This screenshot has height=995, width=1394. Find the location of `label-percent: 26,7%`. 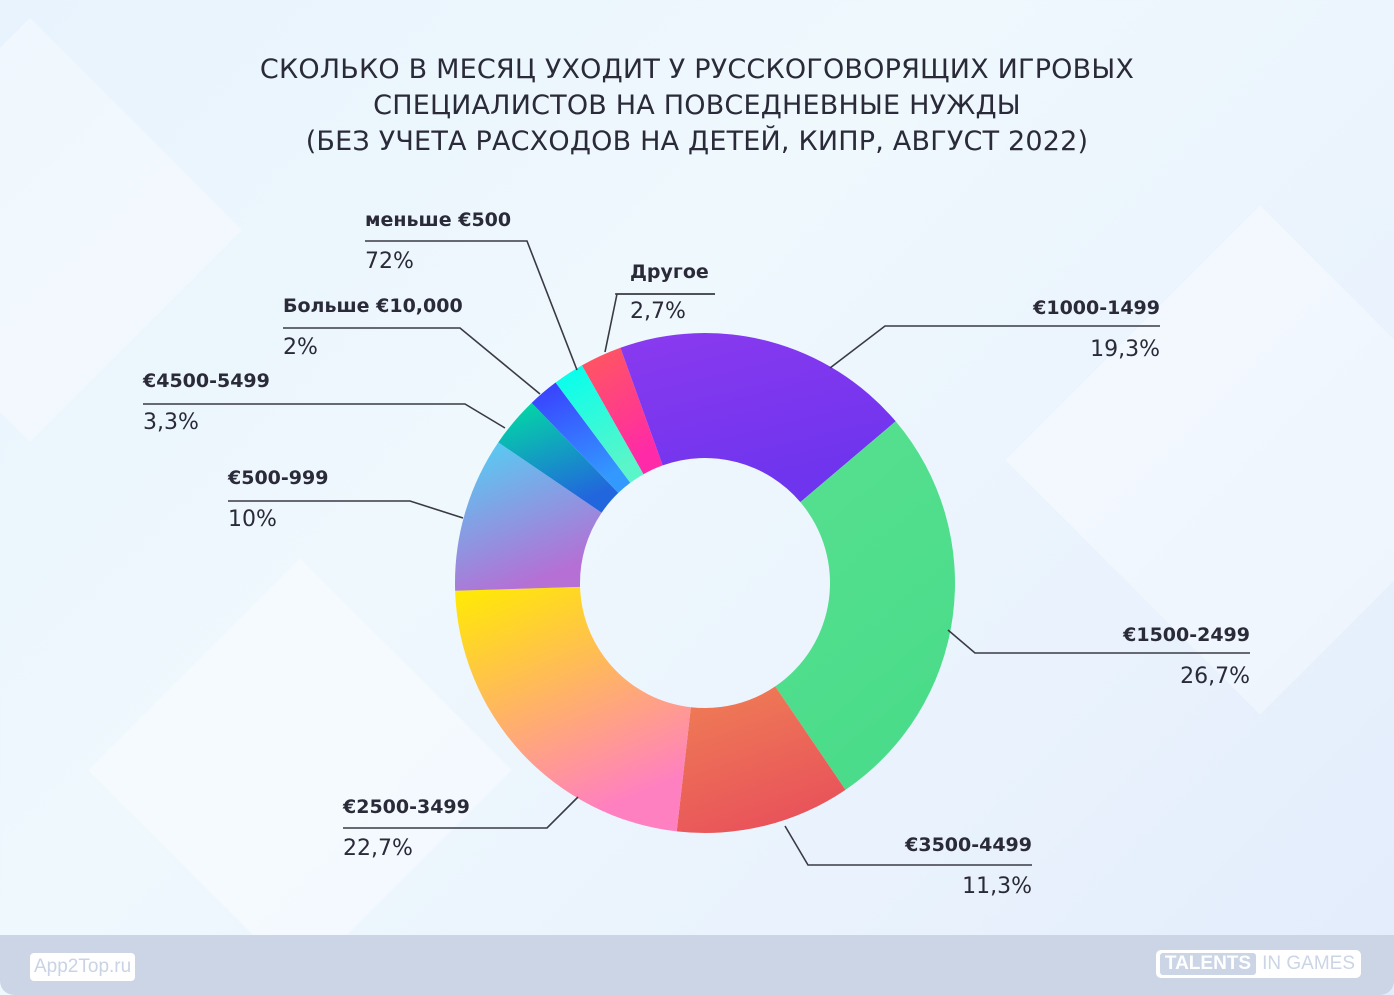

label-percent: 26,7% is located at coordinates (1215, 676).